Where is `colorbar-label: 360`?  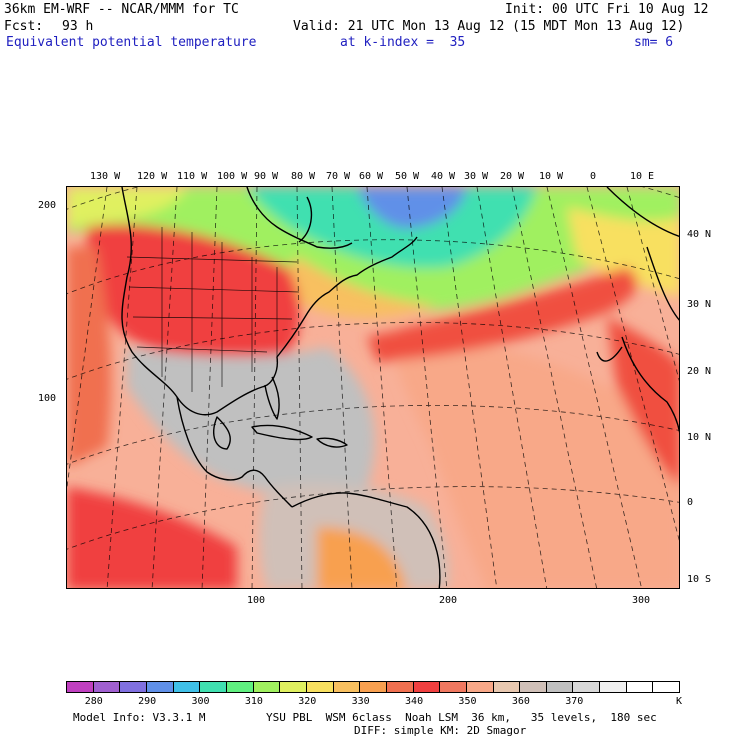
colorbar-label: 360 is located at coordinates (520, 701).